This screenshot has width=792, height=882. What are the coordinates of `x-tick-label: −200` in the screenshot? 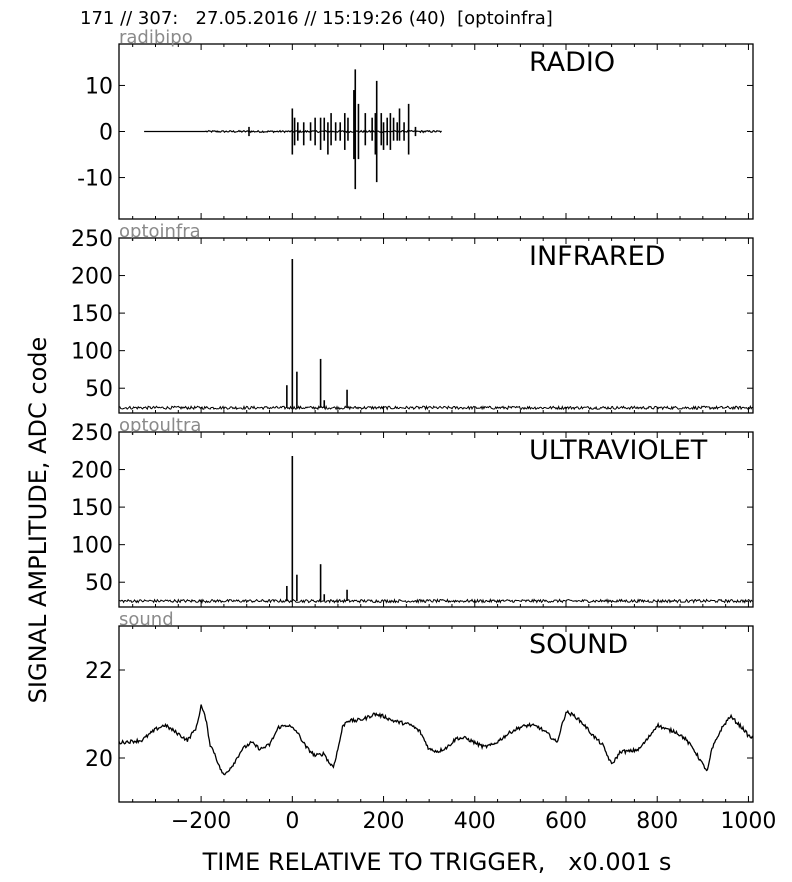 It's located at (201, 821).